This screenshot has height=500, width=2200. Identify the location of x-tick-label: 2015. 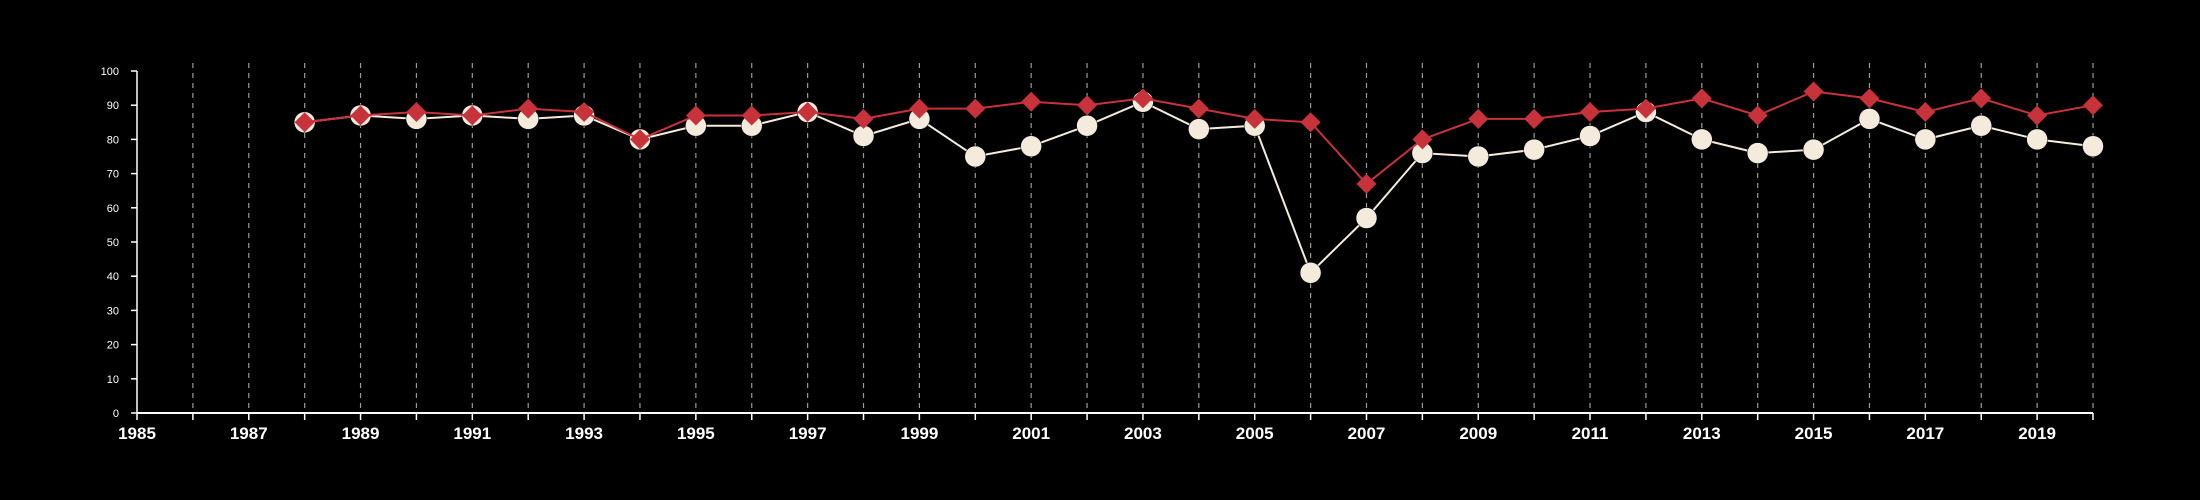
(1814, 433).